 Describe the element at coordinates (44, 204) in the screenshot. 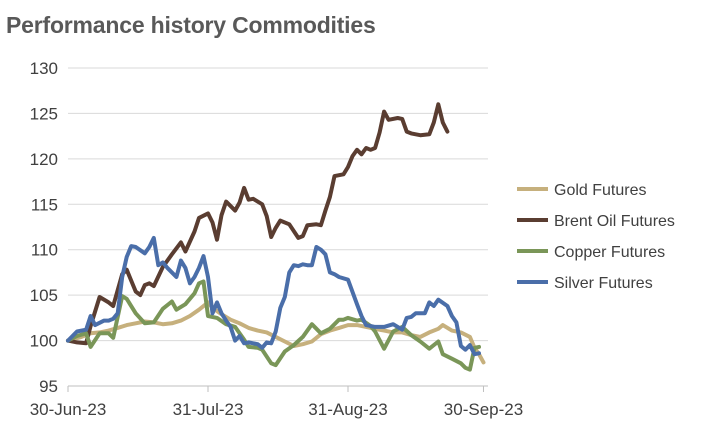

I see `y-tick-label: 115` at that location.